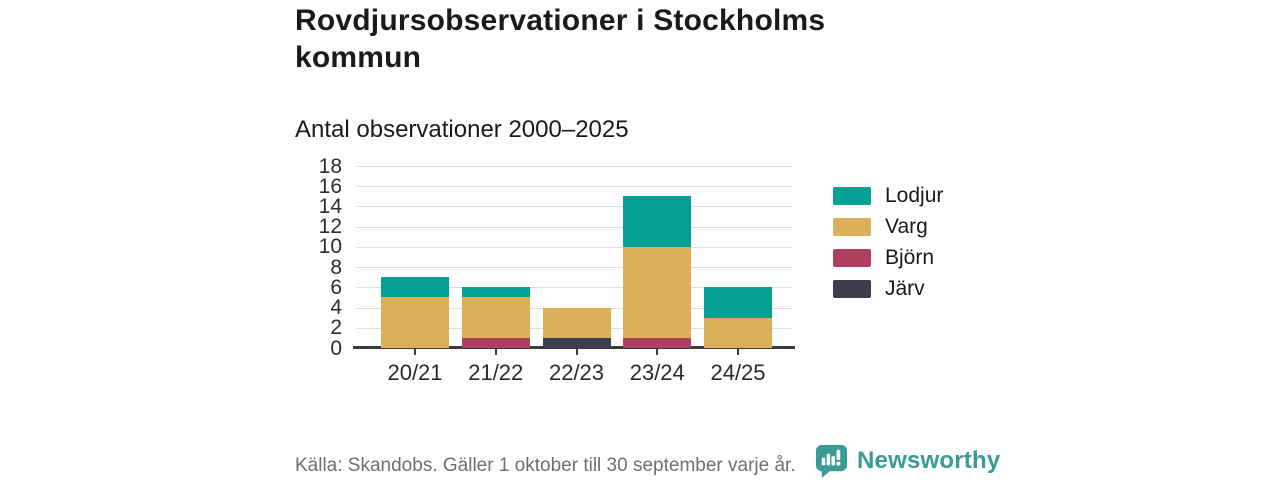 The height and width of the screenshot is (480, 1280). Describe the element at coordinates (336, 308) in the screenshot. I see `y-axis-tick-label: 4` at that location.